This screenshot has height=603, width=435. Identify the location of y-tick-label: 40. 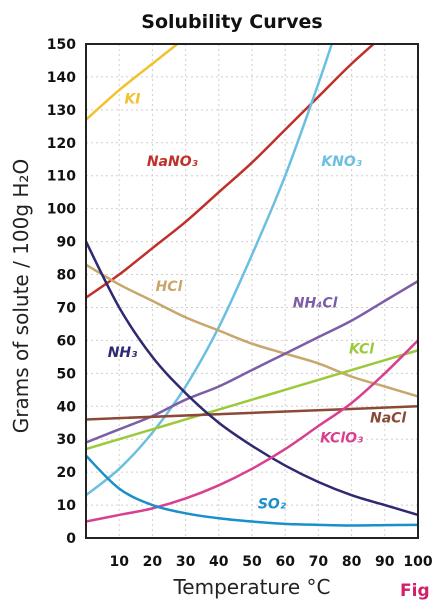
(67, 407).